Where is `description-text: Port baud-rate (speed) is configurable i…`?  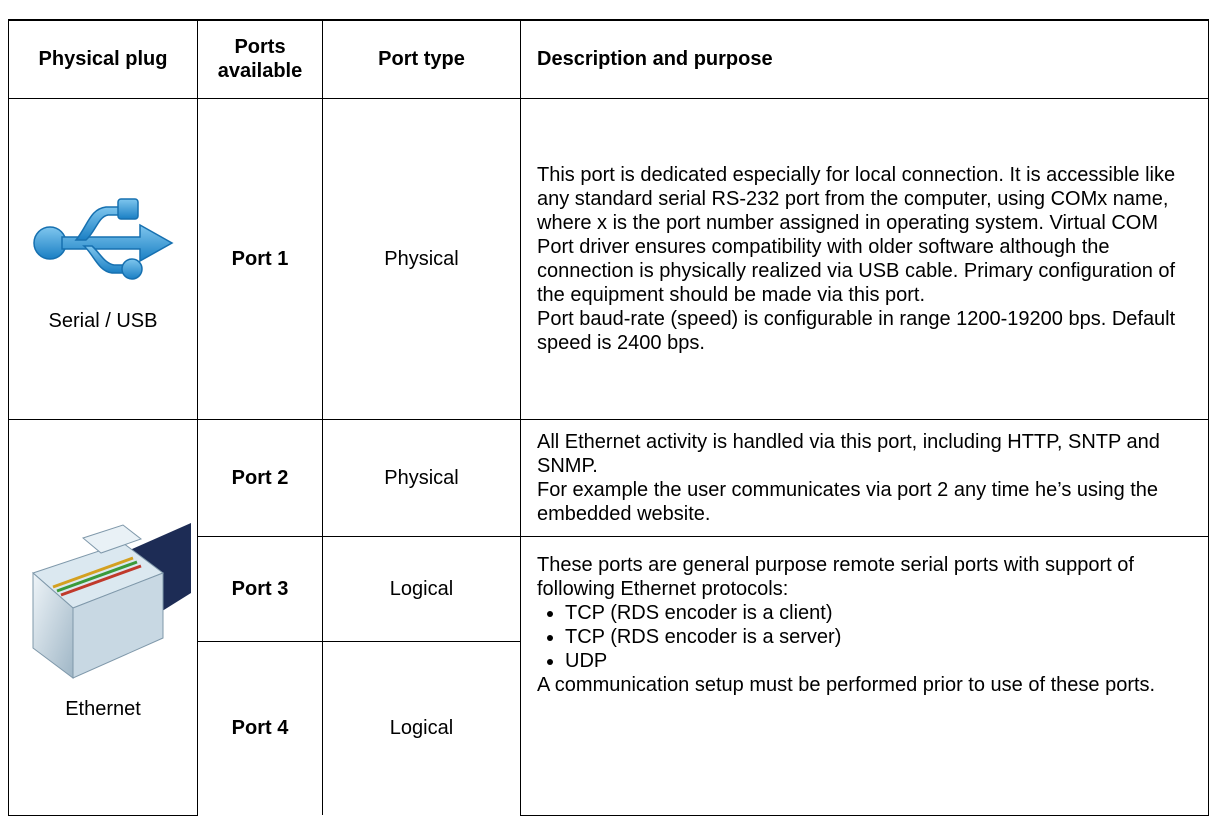
description-text: Port baud-rate (speed) is configurable i… is located at coordinates (856, 330).